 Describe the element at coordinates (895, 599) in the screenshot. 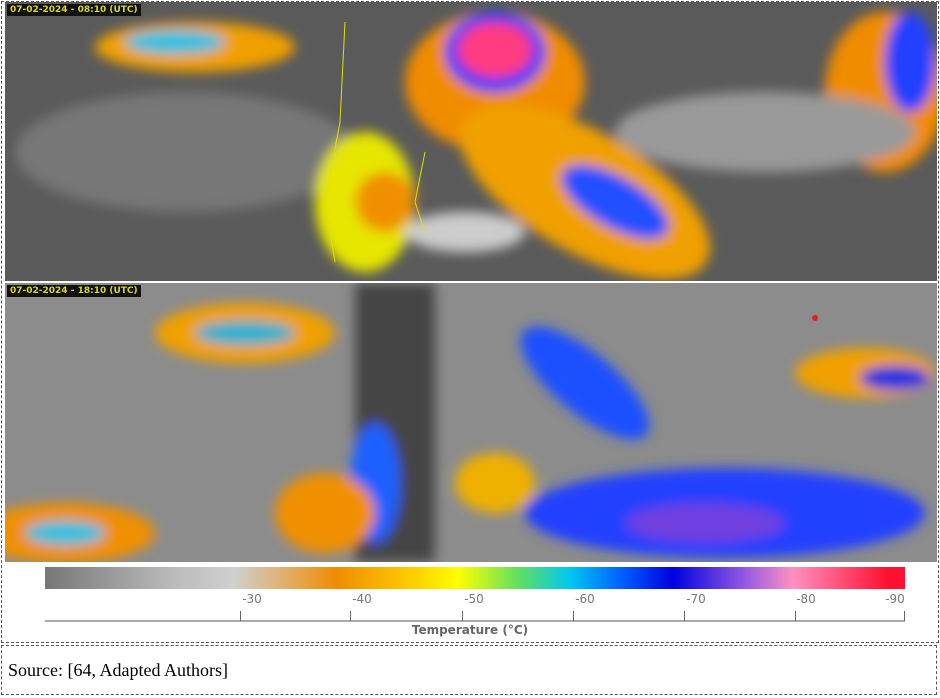

I see `tick-label: -90` at that location.